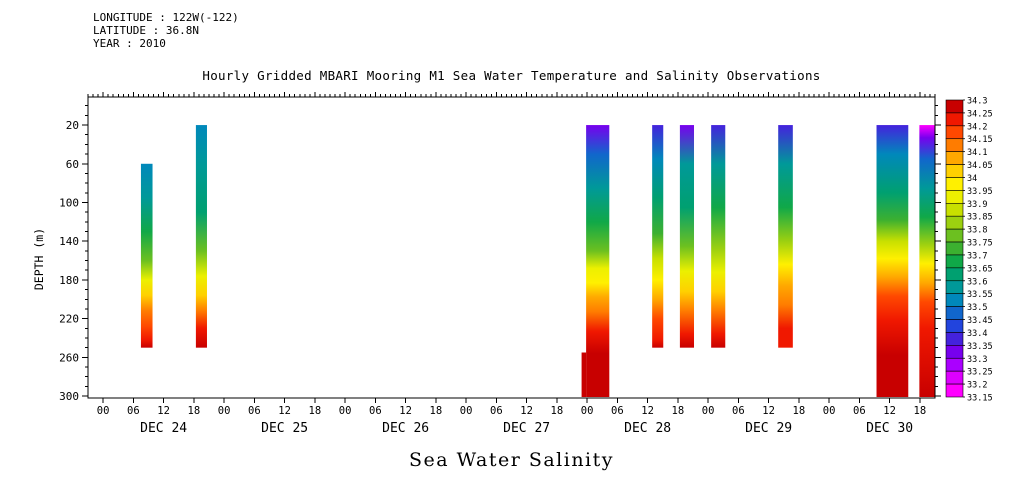 Image resolution: width=1009 pixels, height=504 pixels. I want to click on colorbar-label: 33.2, so click(977, 386).